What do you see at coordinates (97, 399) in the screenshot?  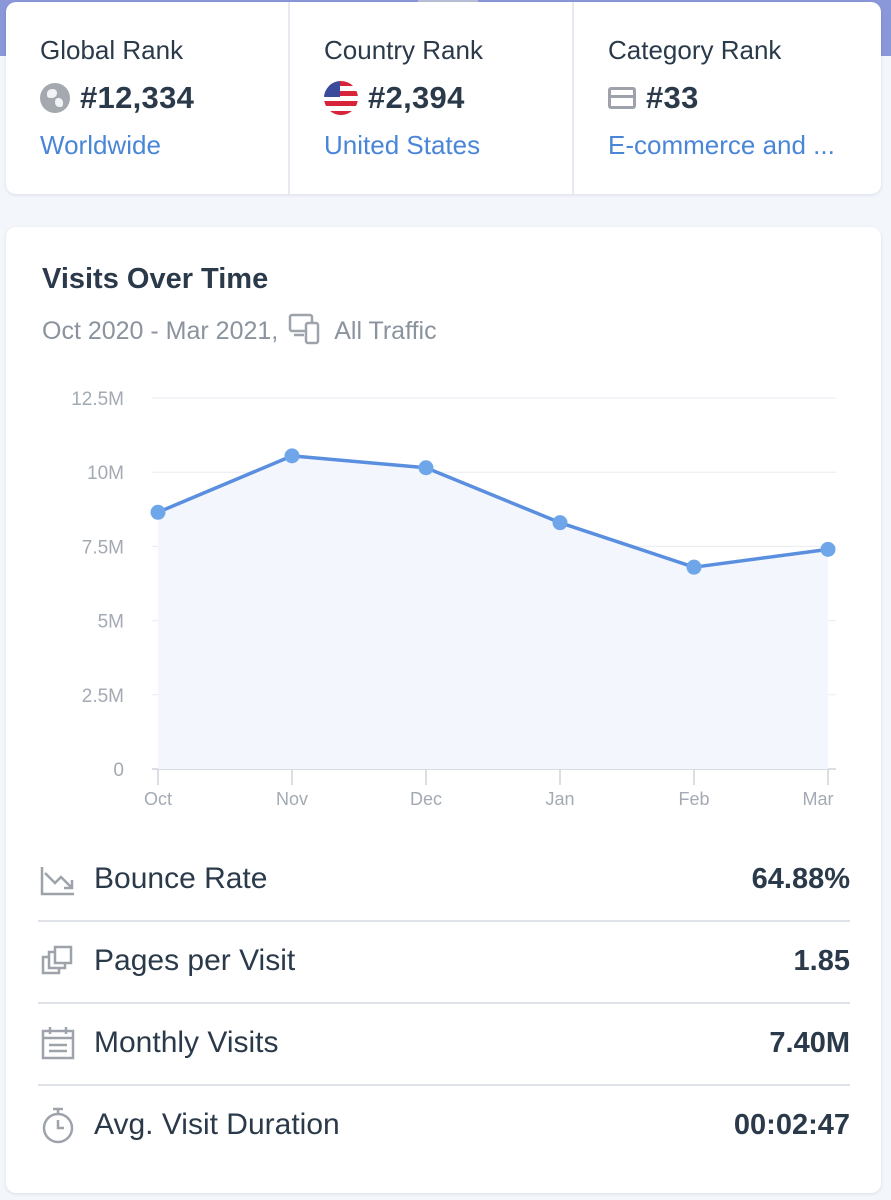 I see `y-tick-label: 12.5M` at bounding box center [97, 399].